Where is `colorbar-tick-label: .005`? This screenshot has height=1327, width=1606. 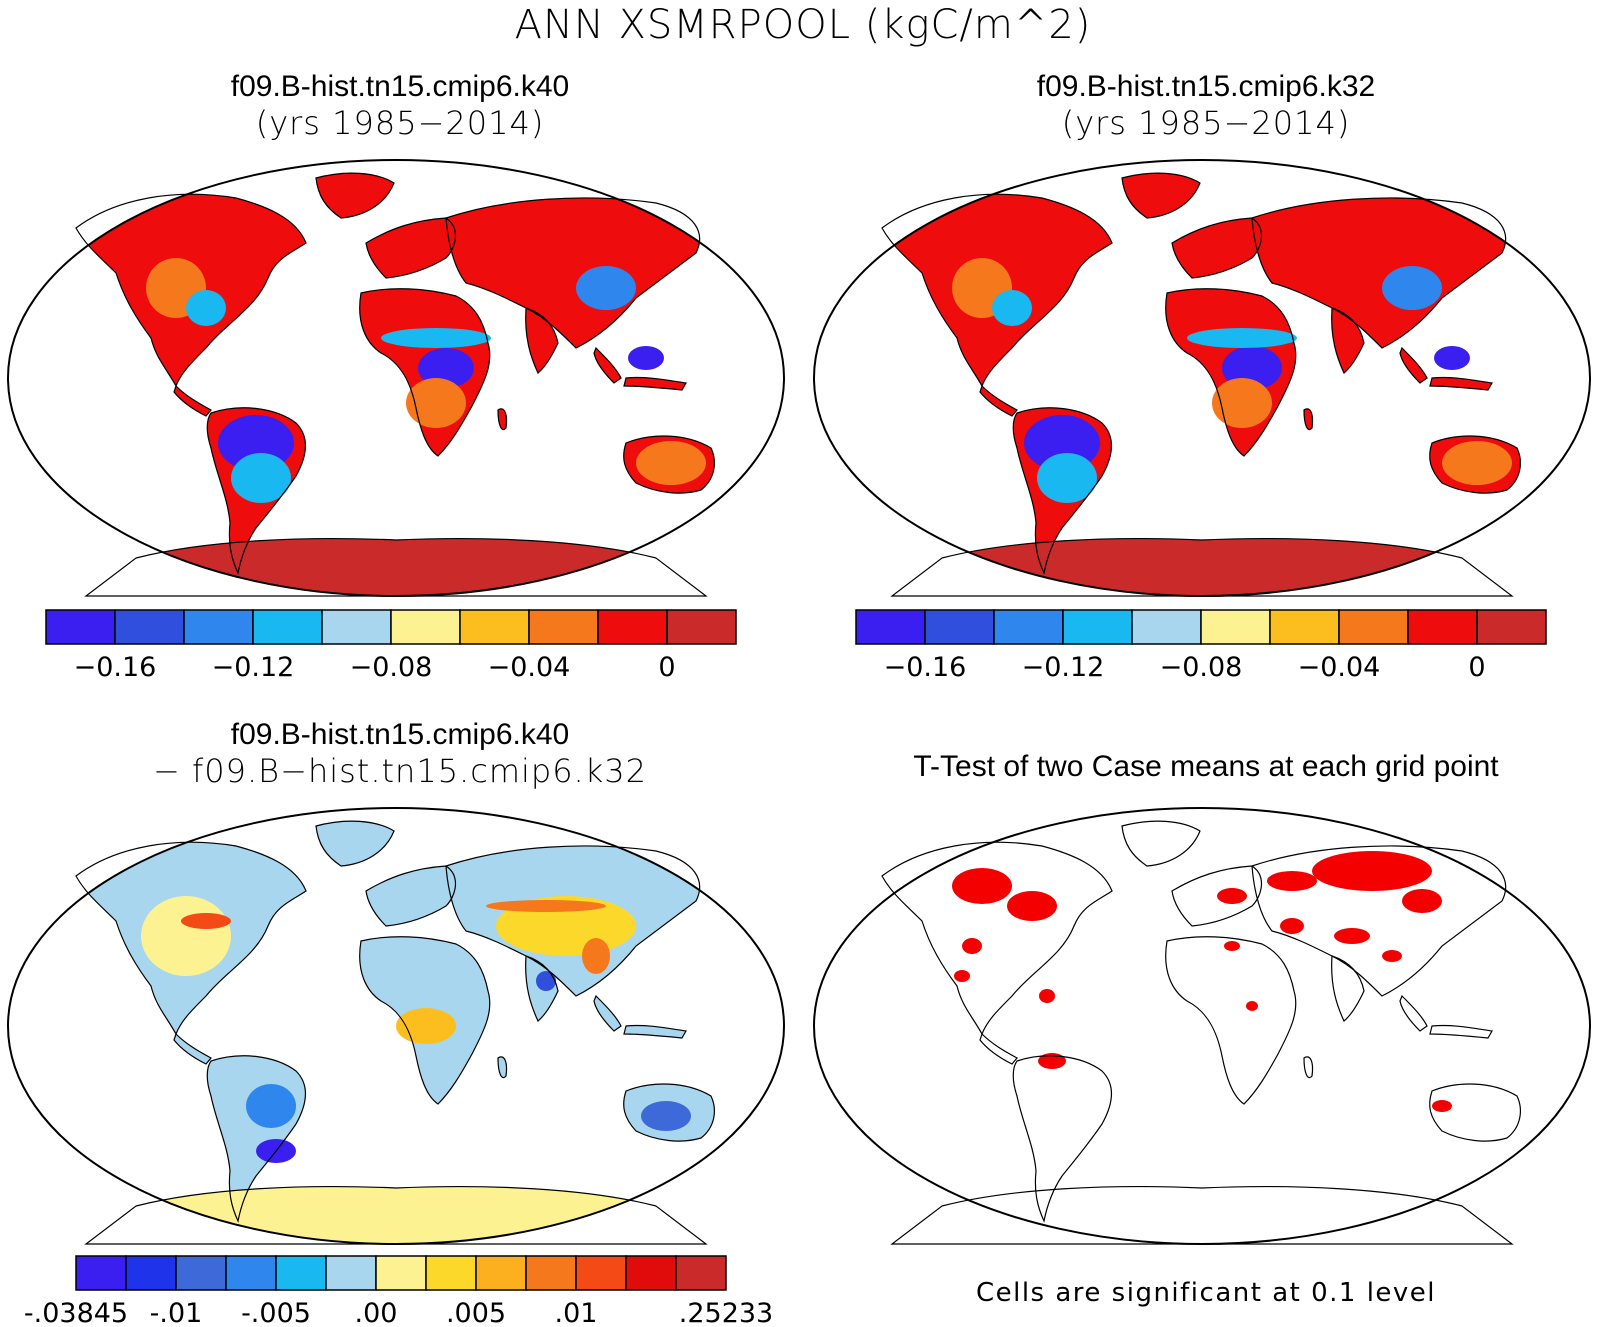 colorbar-tick-label: .005 is located at coordinates (476, 1311).